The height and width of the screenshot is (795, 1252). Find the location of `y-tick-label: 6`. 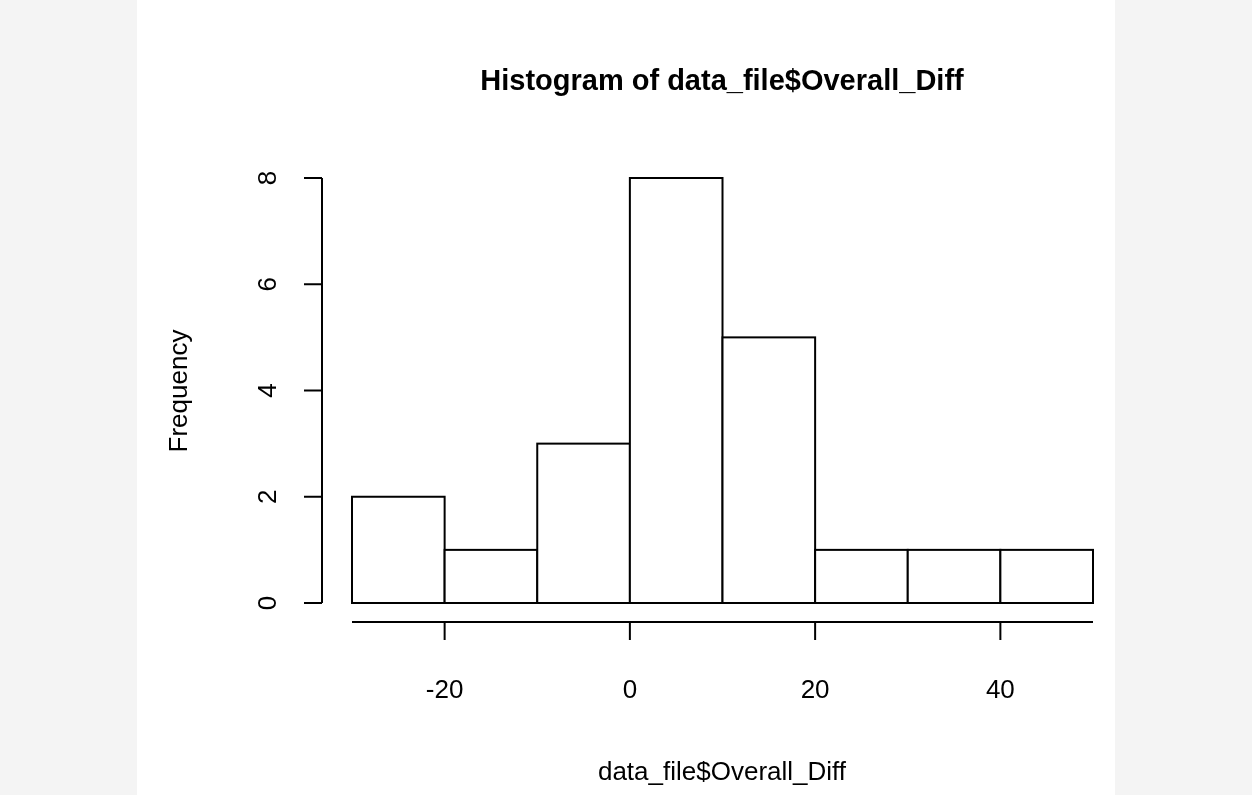

y-tick-label: 6 is located at coordinates (267, 284).